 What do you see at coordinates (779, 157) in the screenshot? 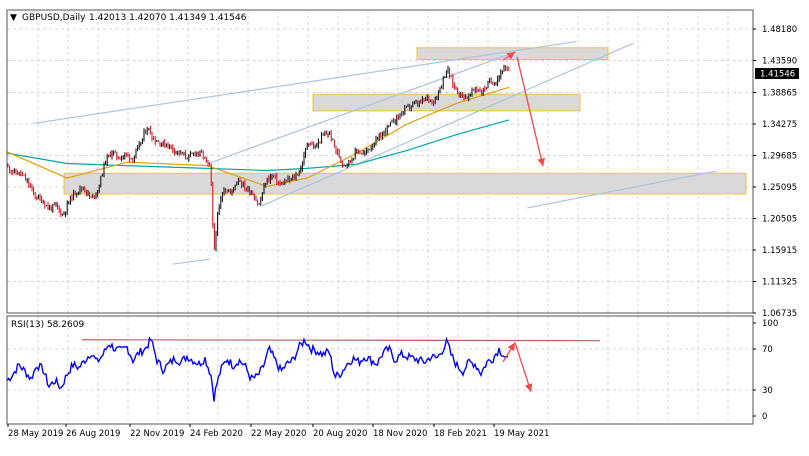
I see `price-tick-label: 1.29685` at bounding box center [779, 157].